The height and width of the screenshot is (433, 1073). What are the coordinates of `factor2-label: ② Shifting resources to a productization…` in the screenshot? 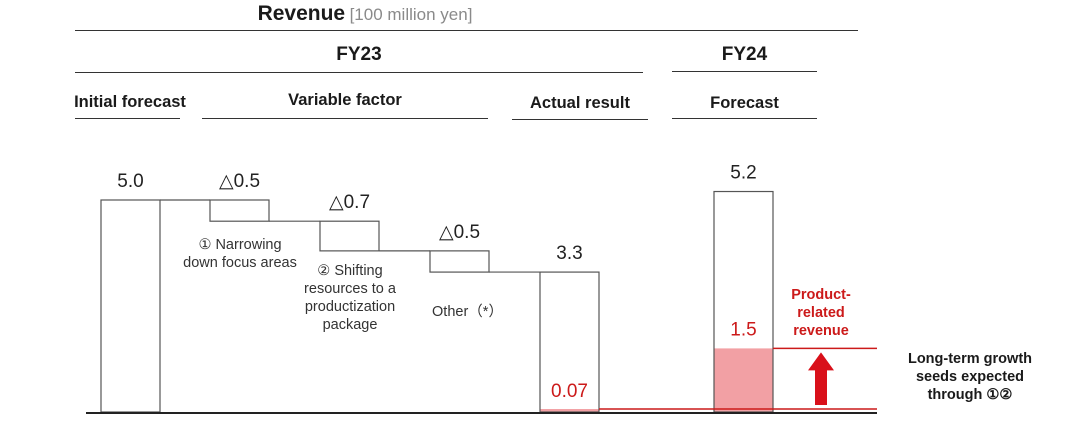 It's located at (350, 298).